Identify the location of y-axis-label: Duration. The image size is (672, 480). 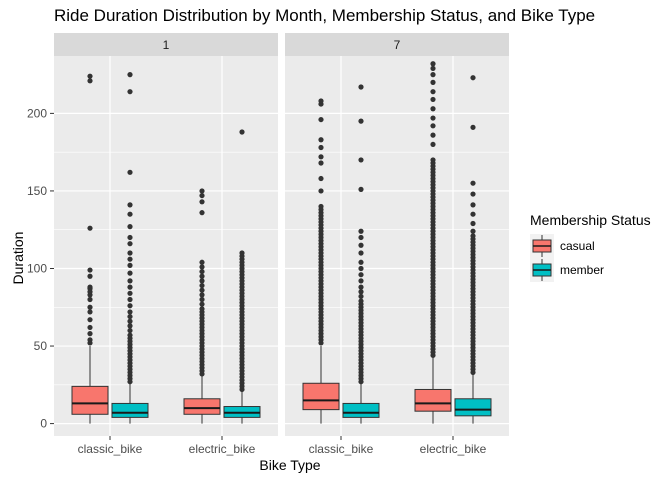
(18, 258).